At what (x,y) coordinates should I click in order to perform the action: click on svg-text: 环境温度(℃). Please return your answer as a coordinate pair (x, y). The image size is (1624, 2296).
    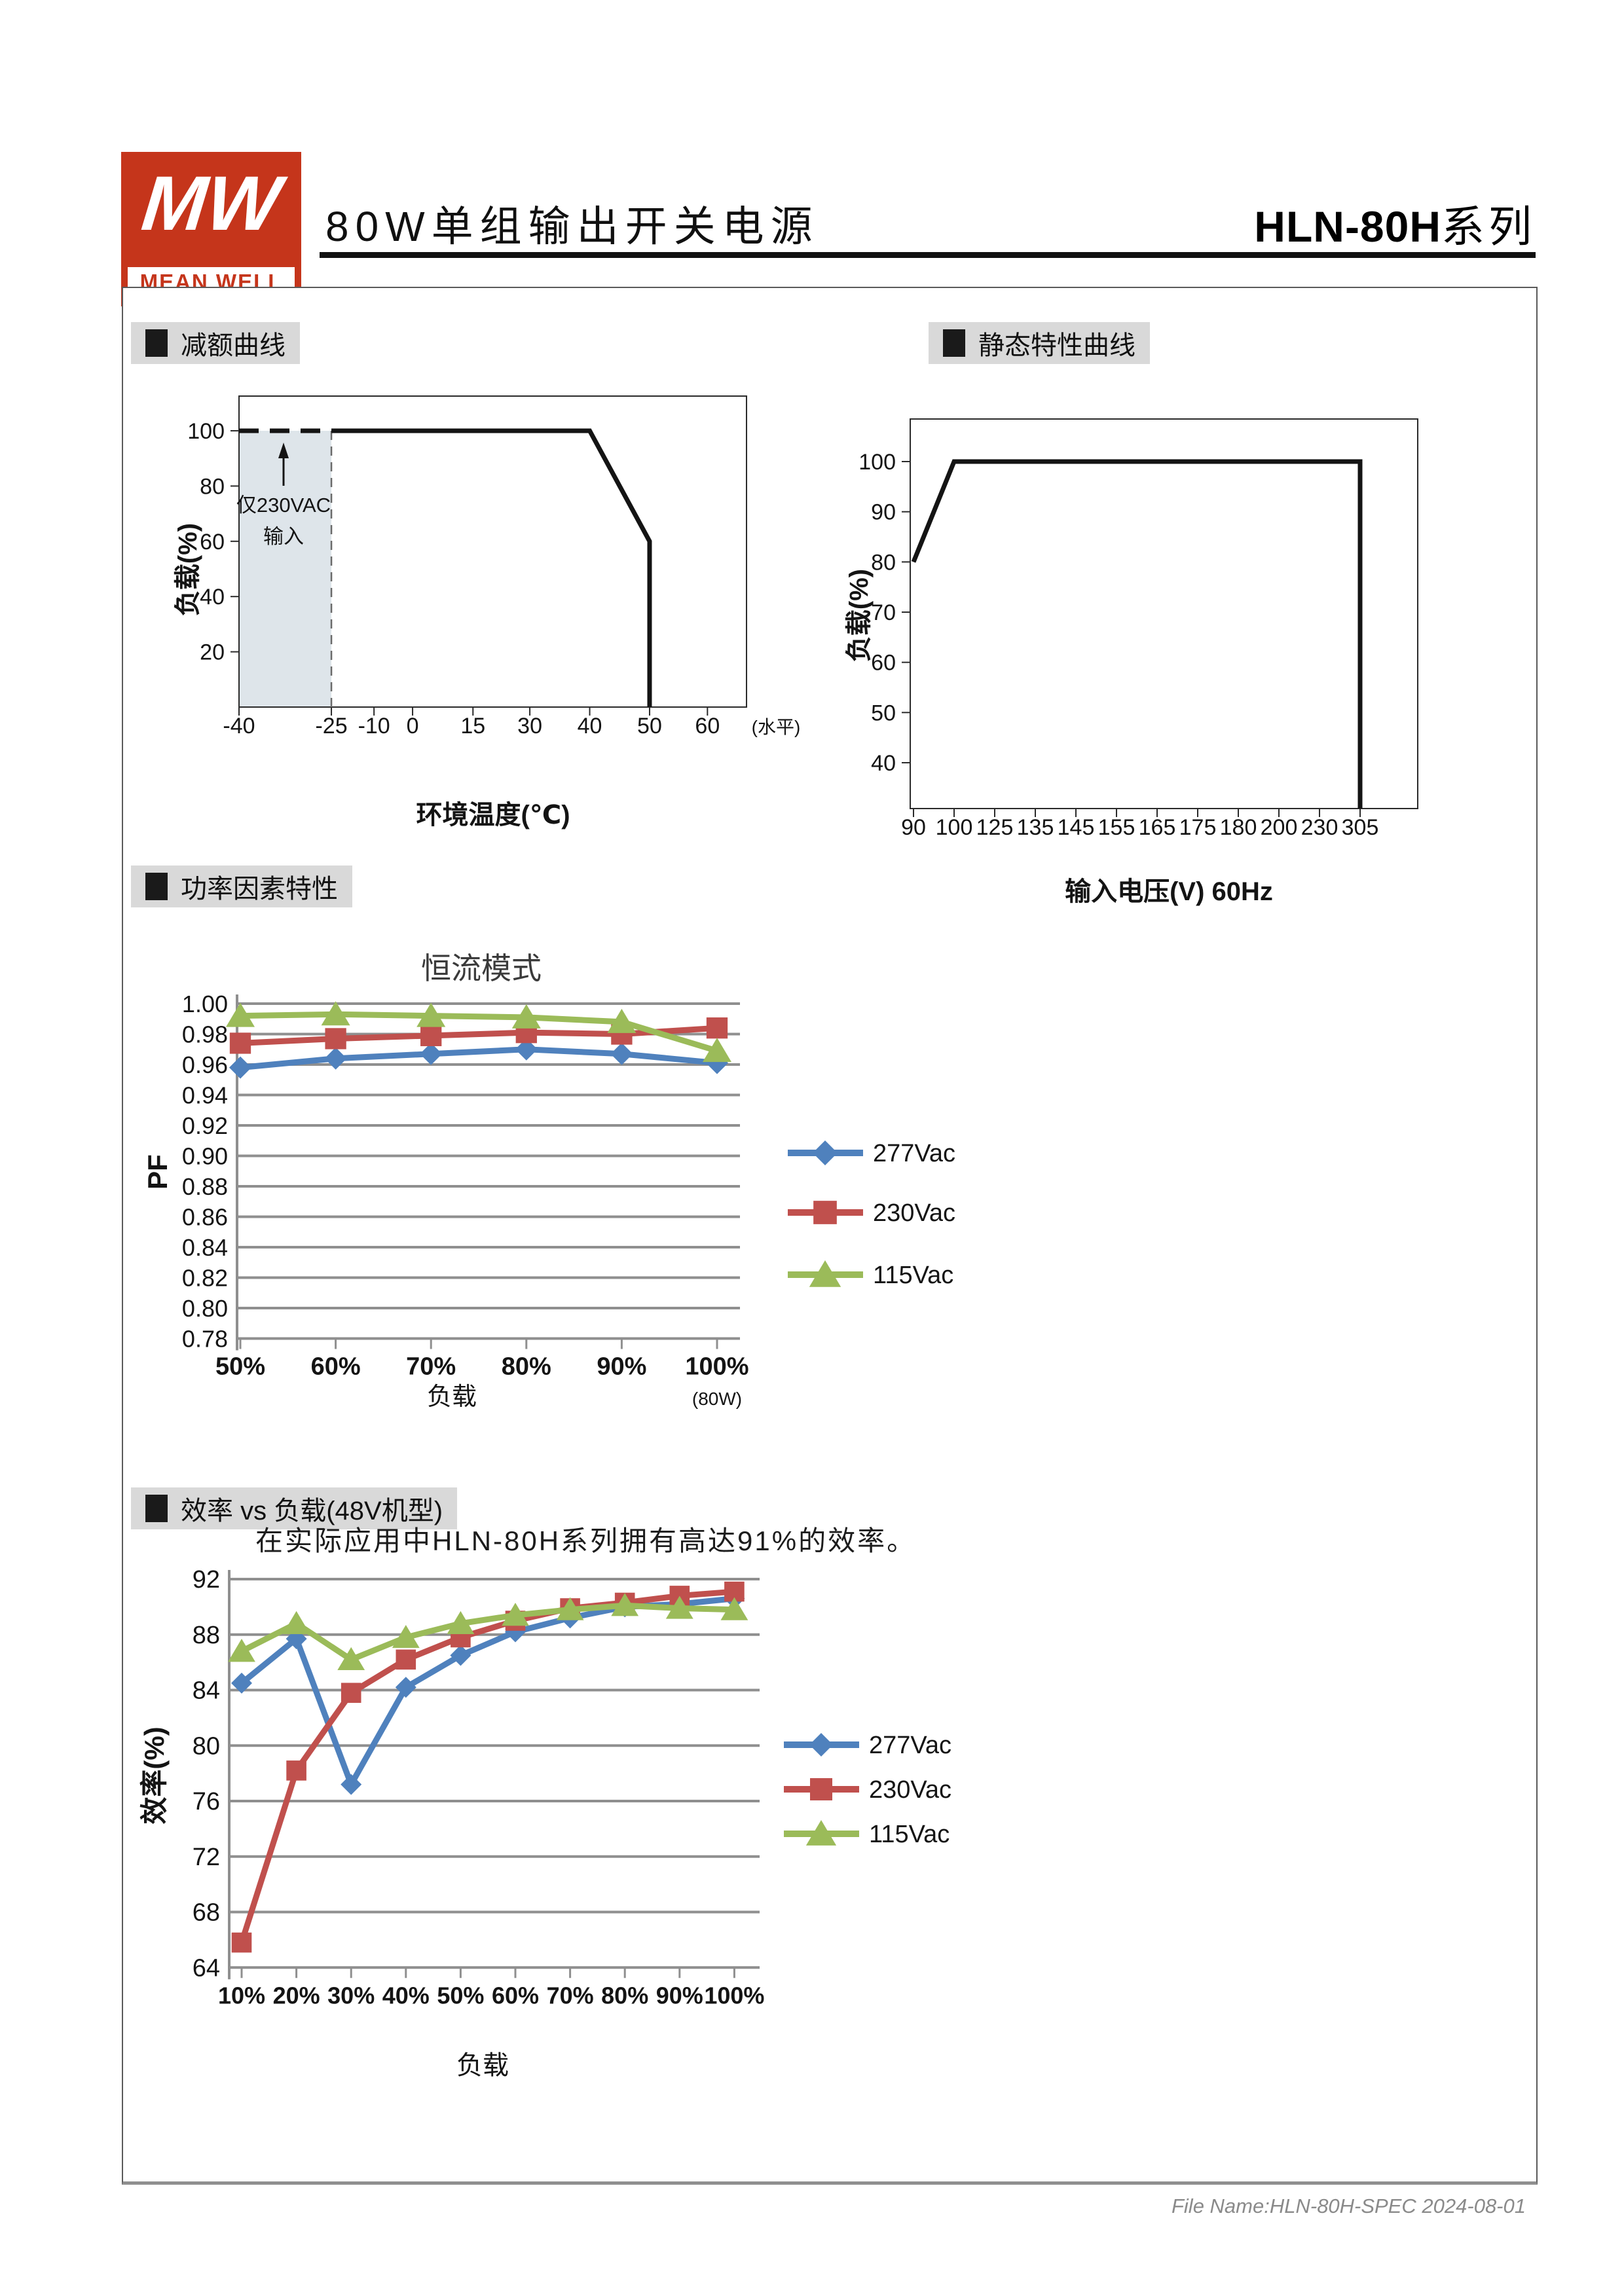
    Looking at the image, I should click on (493, 815).